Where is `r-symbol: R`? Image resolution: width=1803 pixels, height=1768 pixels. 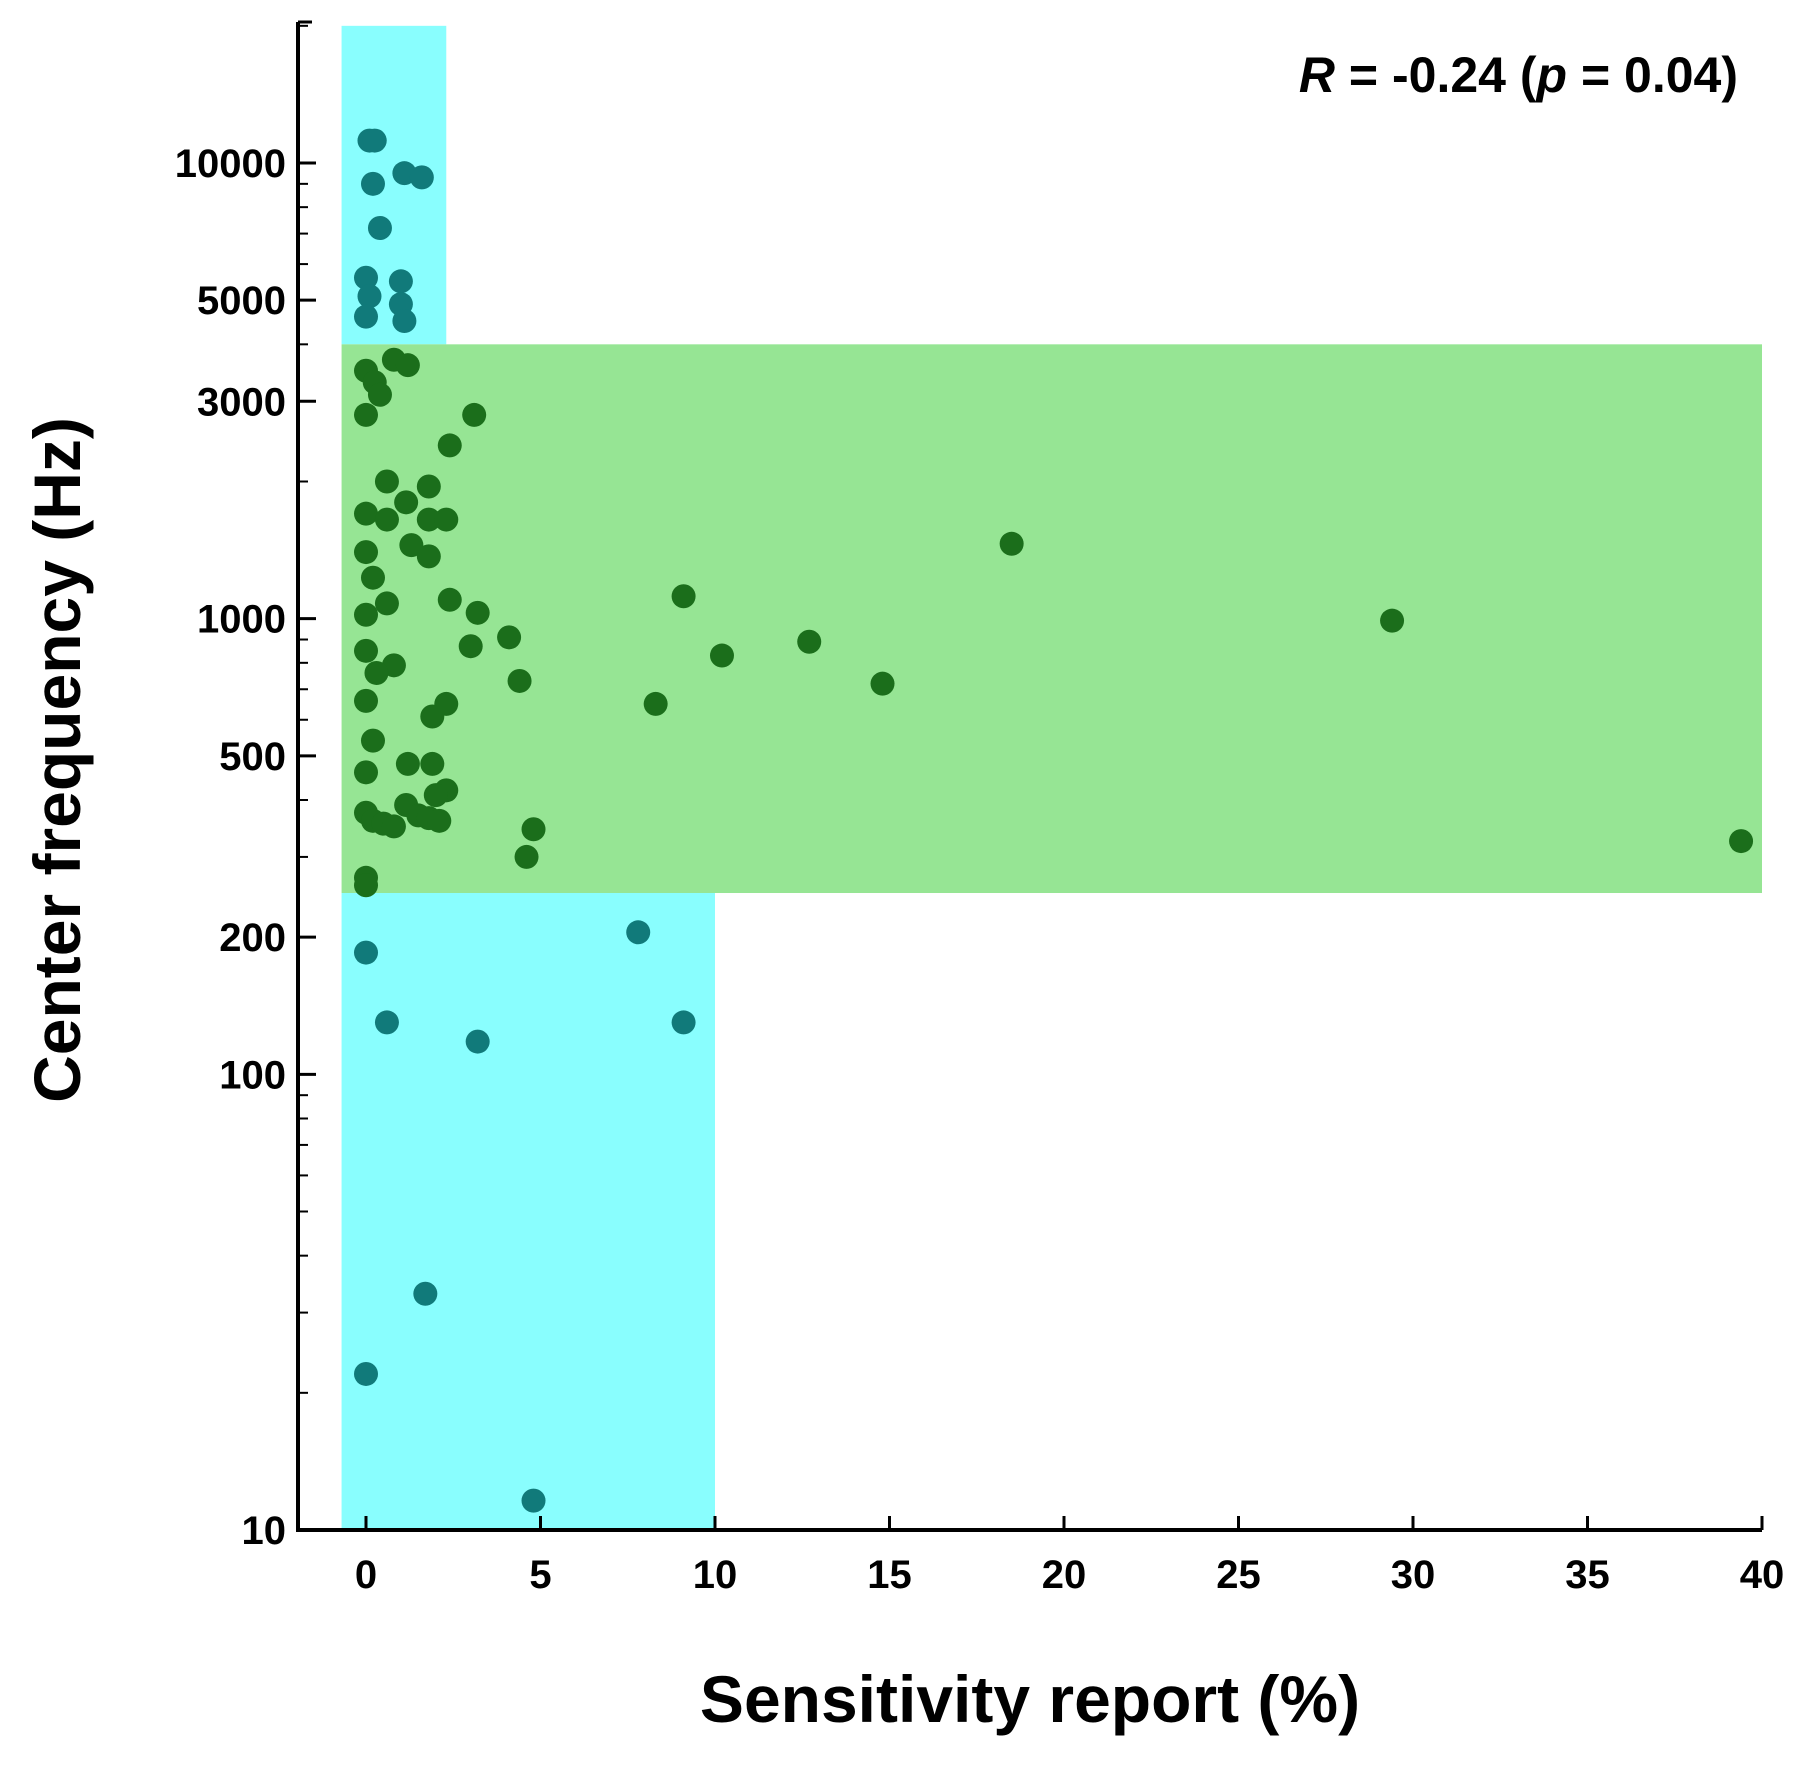 r-symbol: R is located at coordinates (1317, 75).